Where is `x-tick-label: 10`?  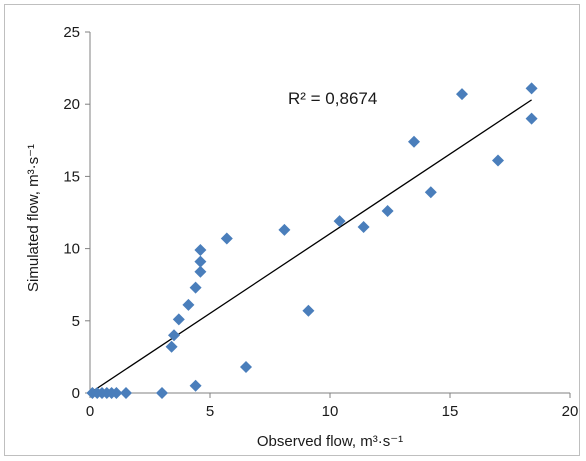 x-tick-label: 10 is located at coordinates (330, 411).